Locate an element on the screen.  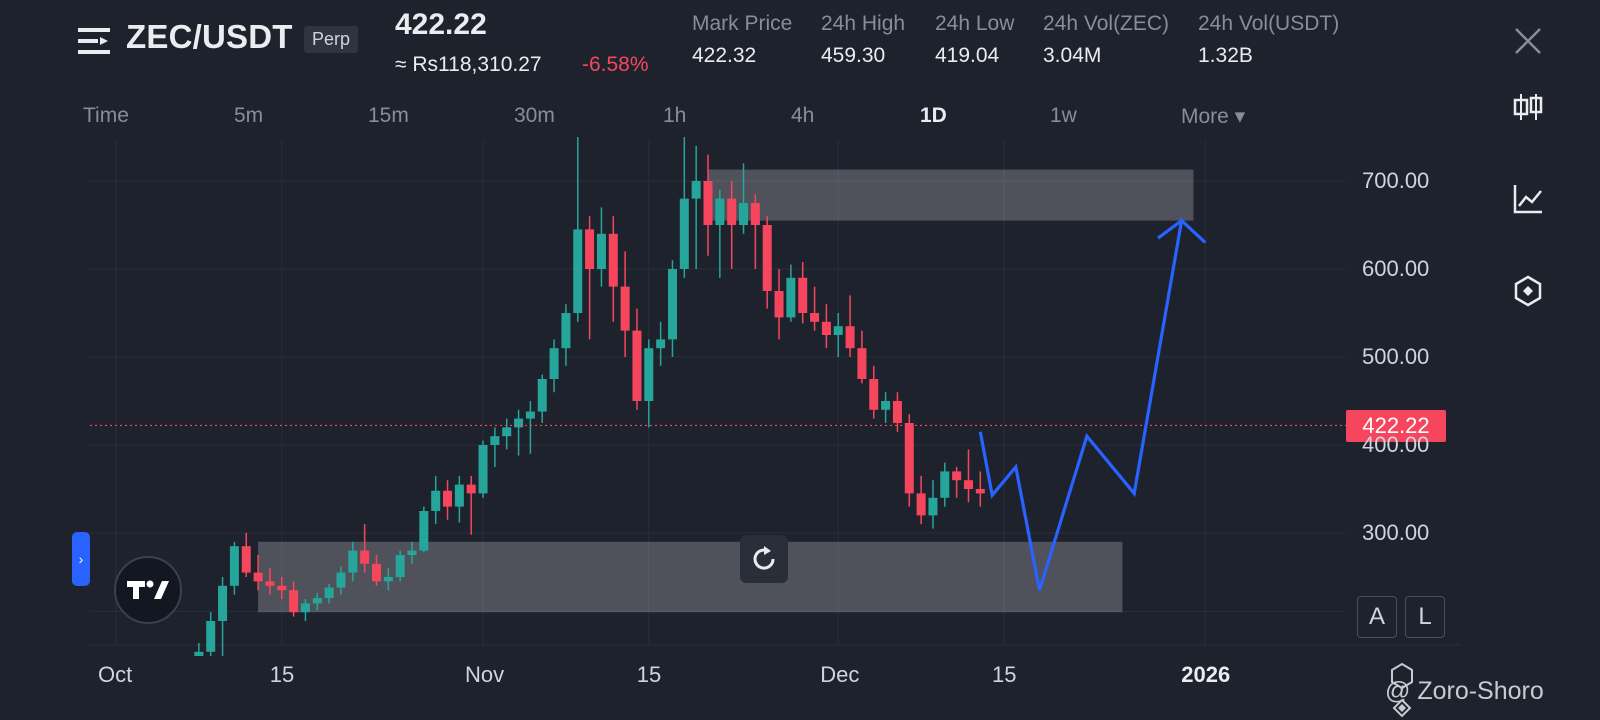
line-chart-icon is located at coordinates (1528, 199).